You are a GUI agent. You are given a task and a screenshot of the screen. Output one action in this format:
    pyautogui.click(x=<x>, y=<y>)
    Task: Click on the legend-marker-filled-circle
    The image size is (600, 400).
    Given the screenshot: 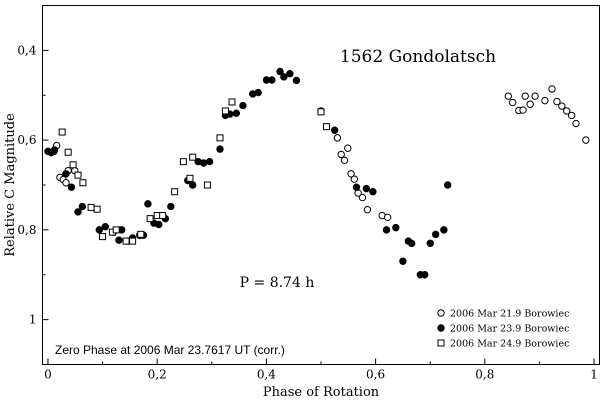 What is the action you would take?
    pyautogui.click(x=441, y=328)
    